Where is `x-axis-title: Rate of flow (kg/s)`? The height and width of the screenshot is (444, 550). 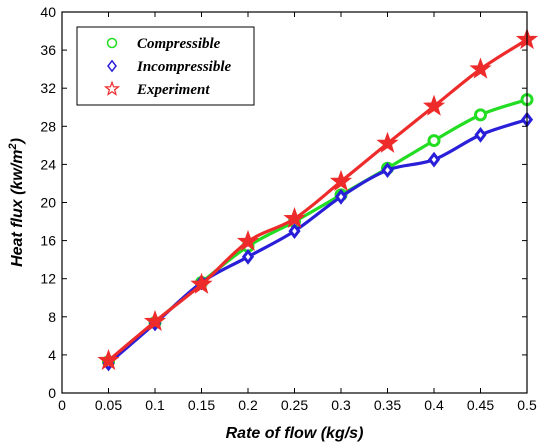 x-axis-title: Rate of flow (kg/s) is located at coordinates (295, 433).